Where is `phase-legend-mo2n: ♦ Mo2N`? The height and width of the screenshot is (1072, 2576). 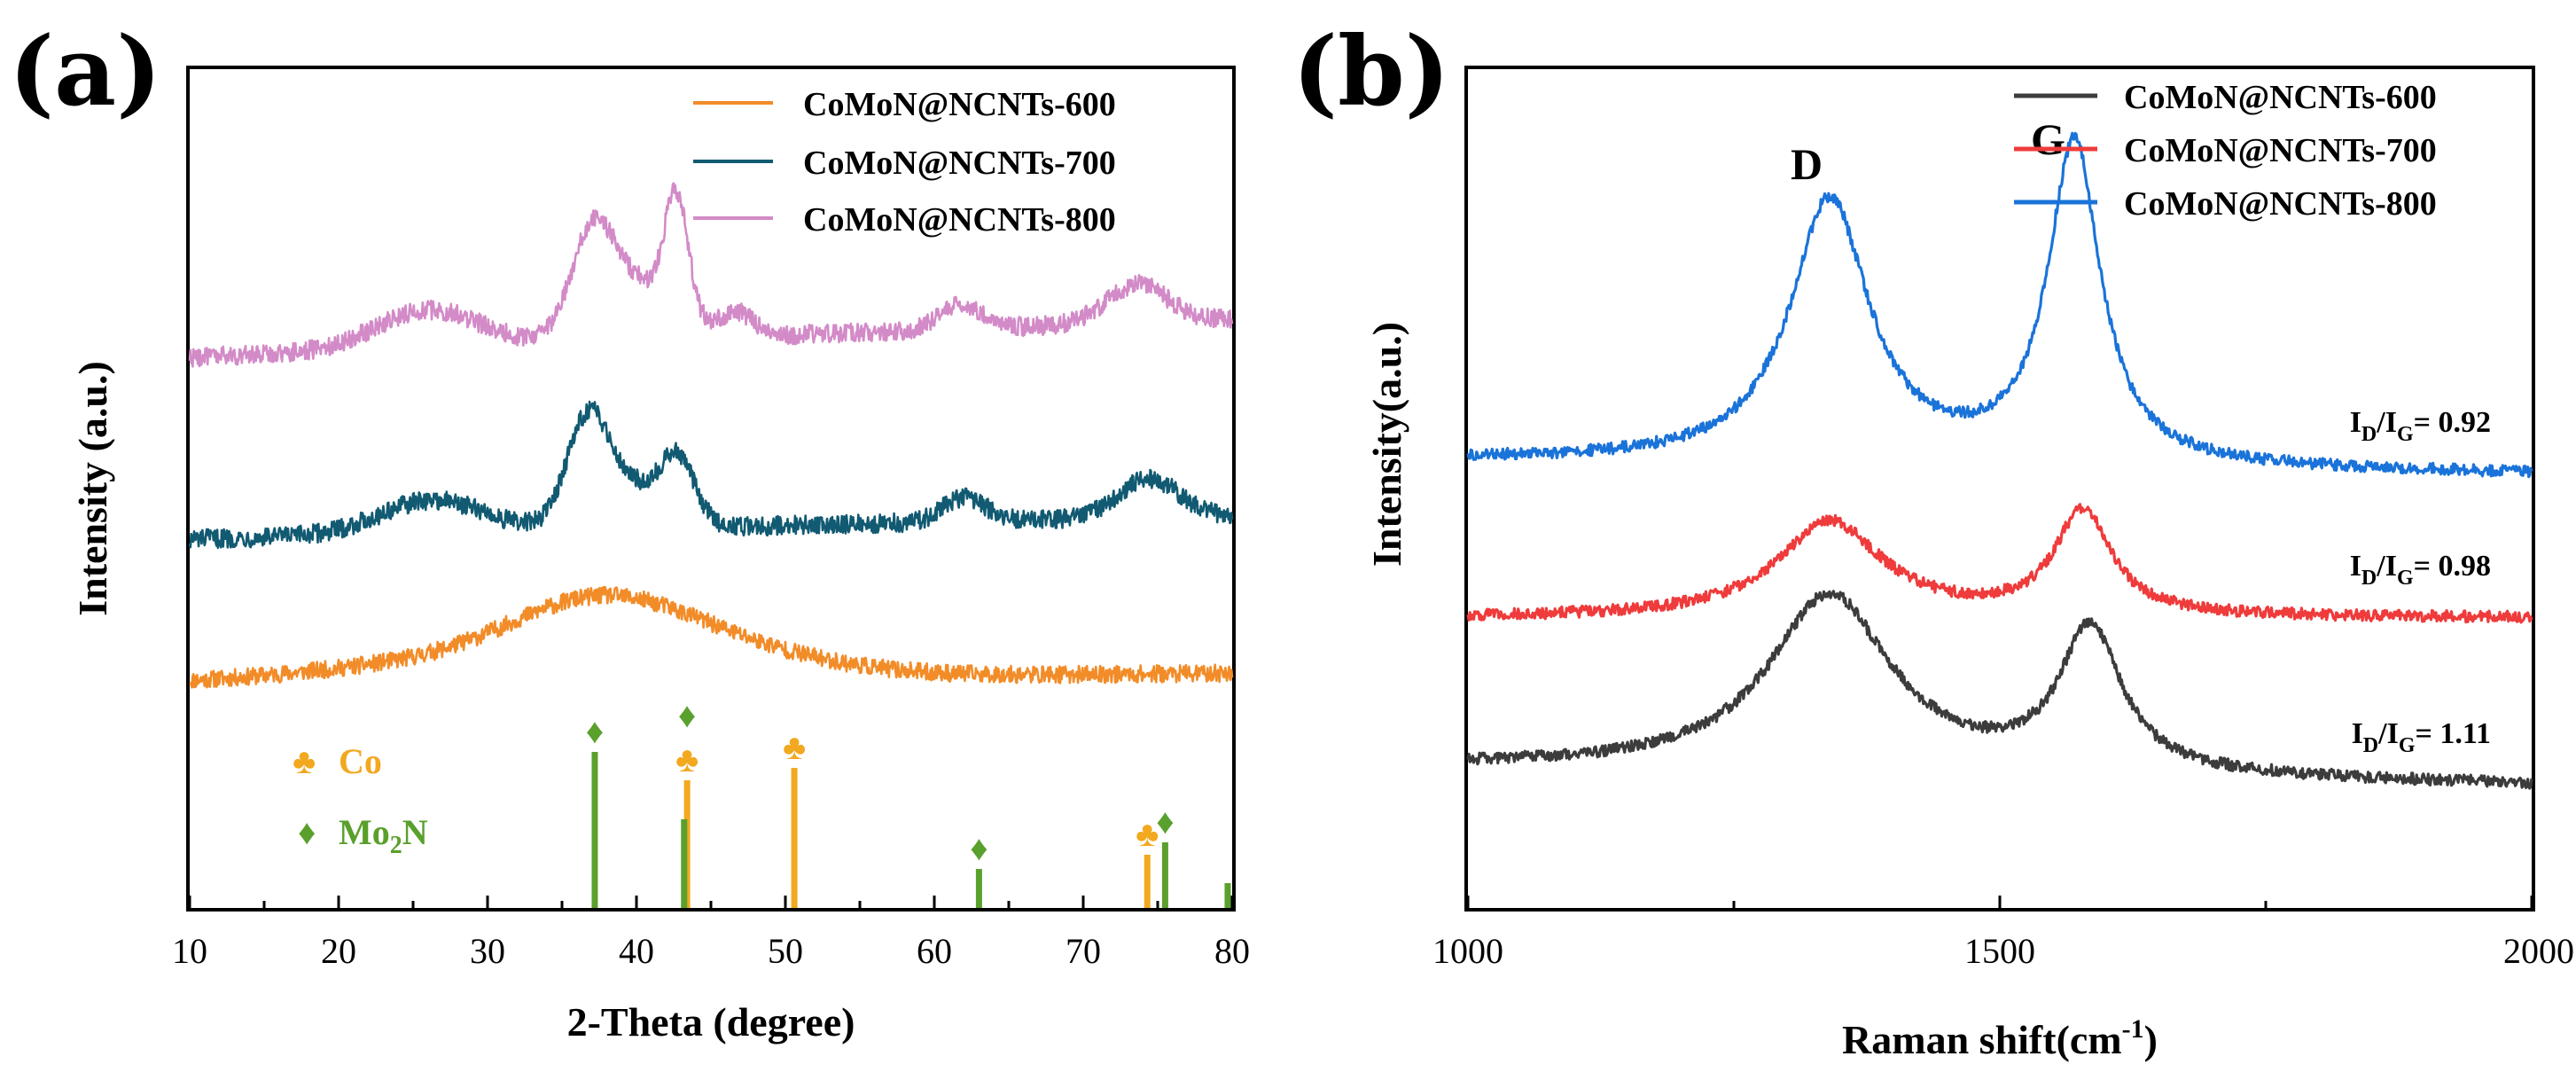
phase-legend-mo2n: ♦ Mo2N is located at coordinates (363, 836).